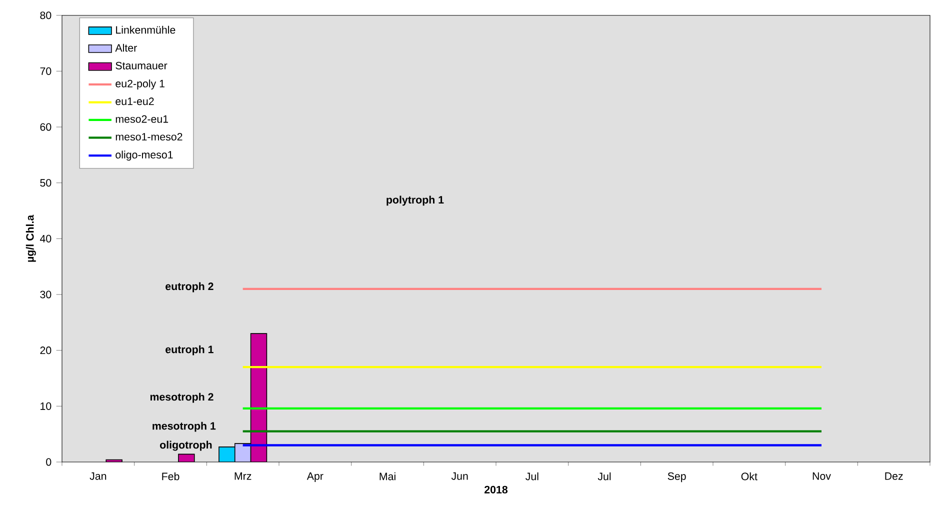  What do you see at coordinates (46, 350) in the screenshot?
I see `y-tick-label: 20` at bounding box center [46, 350].